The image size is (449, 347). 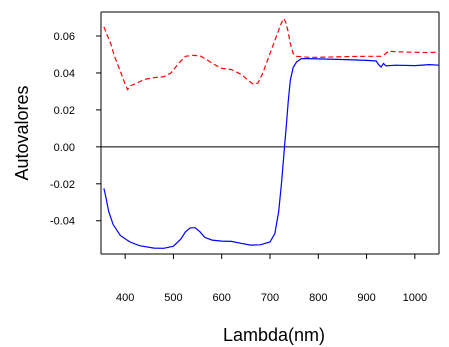 What do you see at coordinates (271, 279) in the screenshot?
I see `x-axis: 400 500 600 700 800 900 1000` at bounding box center [271, 279].